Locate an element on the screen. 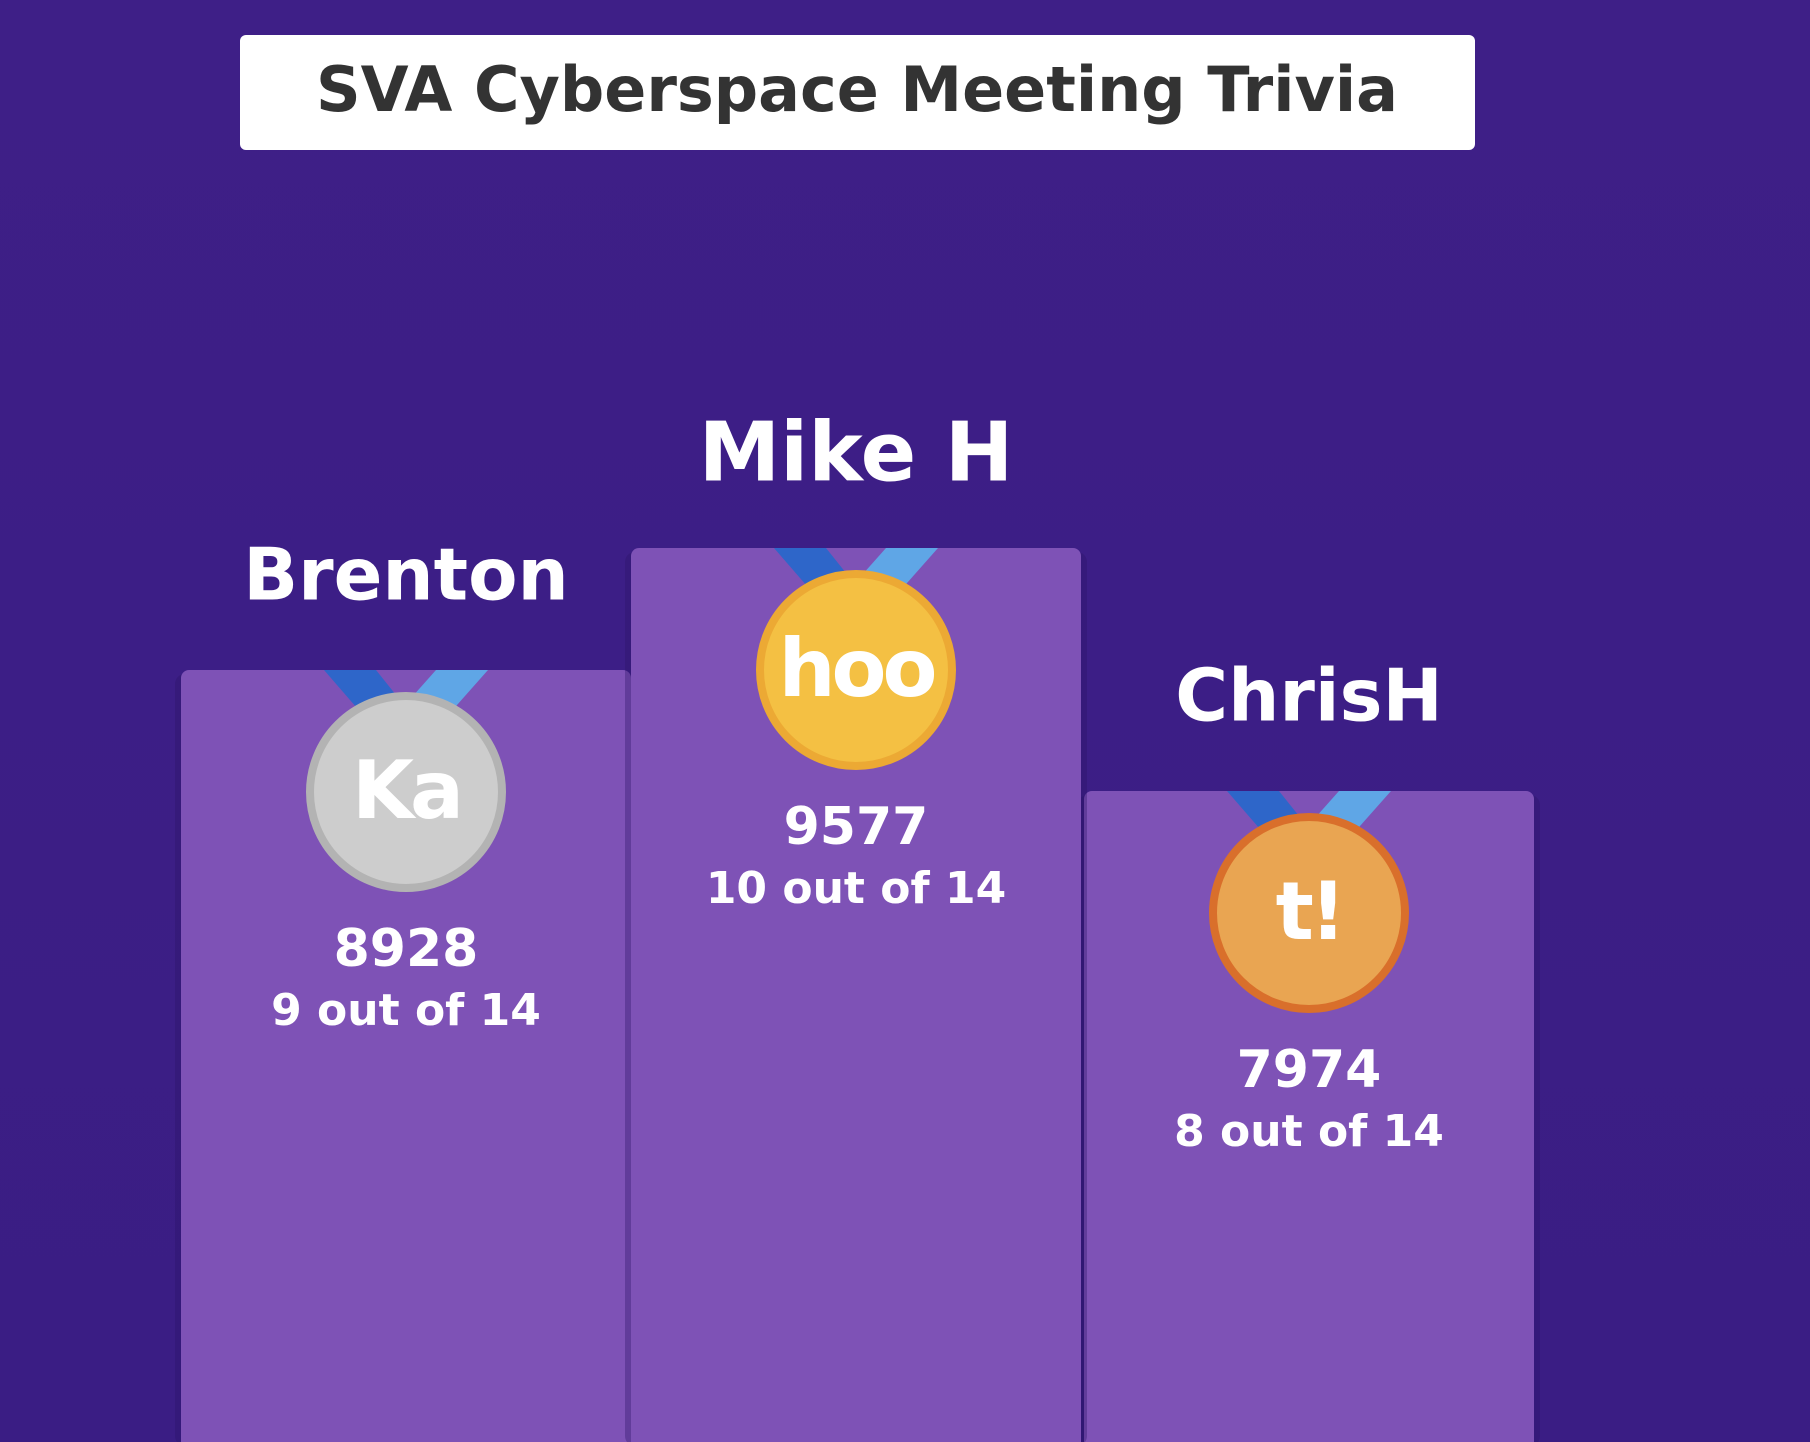  title: SVA Cyberspace Meeting Trivia is located at coordinates (857, 89).